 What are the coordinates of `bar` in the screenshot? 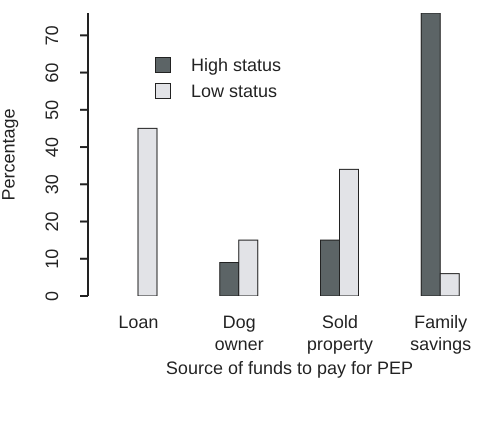 It's located at (148, 212).